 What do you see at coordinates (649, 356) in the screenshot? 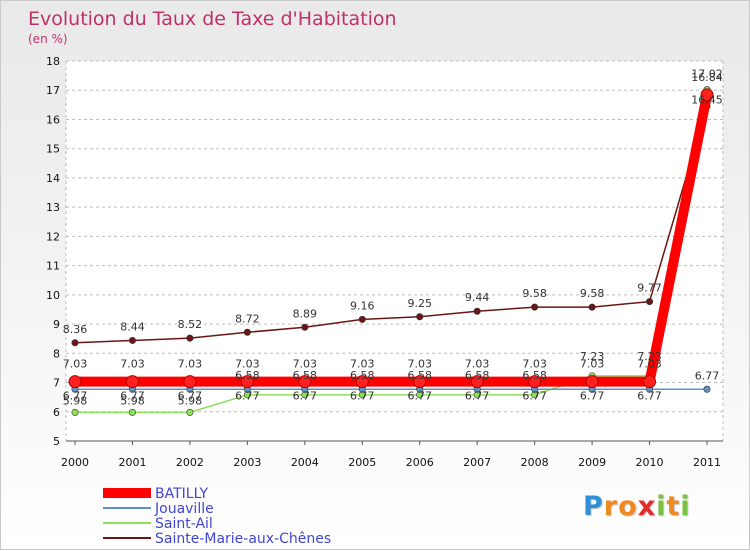
I see `data-label: 7.23` at bounding box center [649, 356].